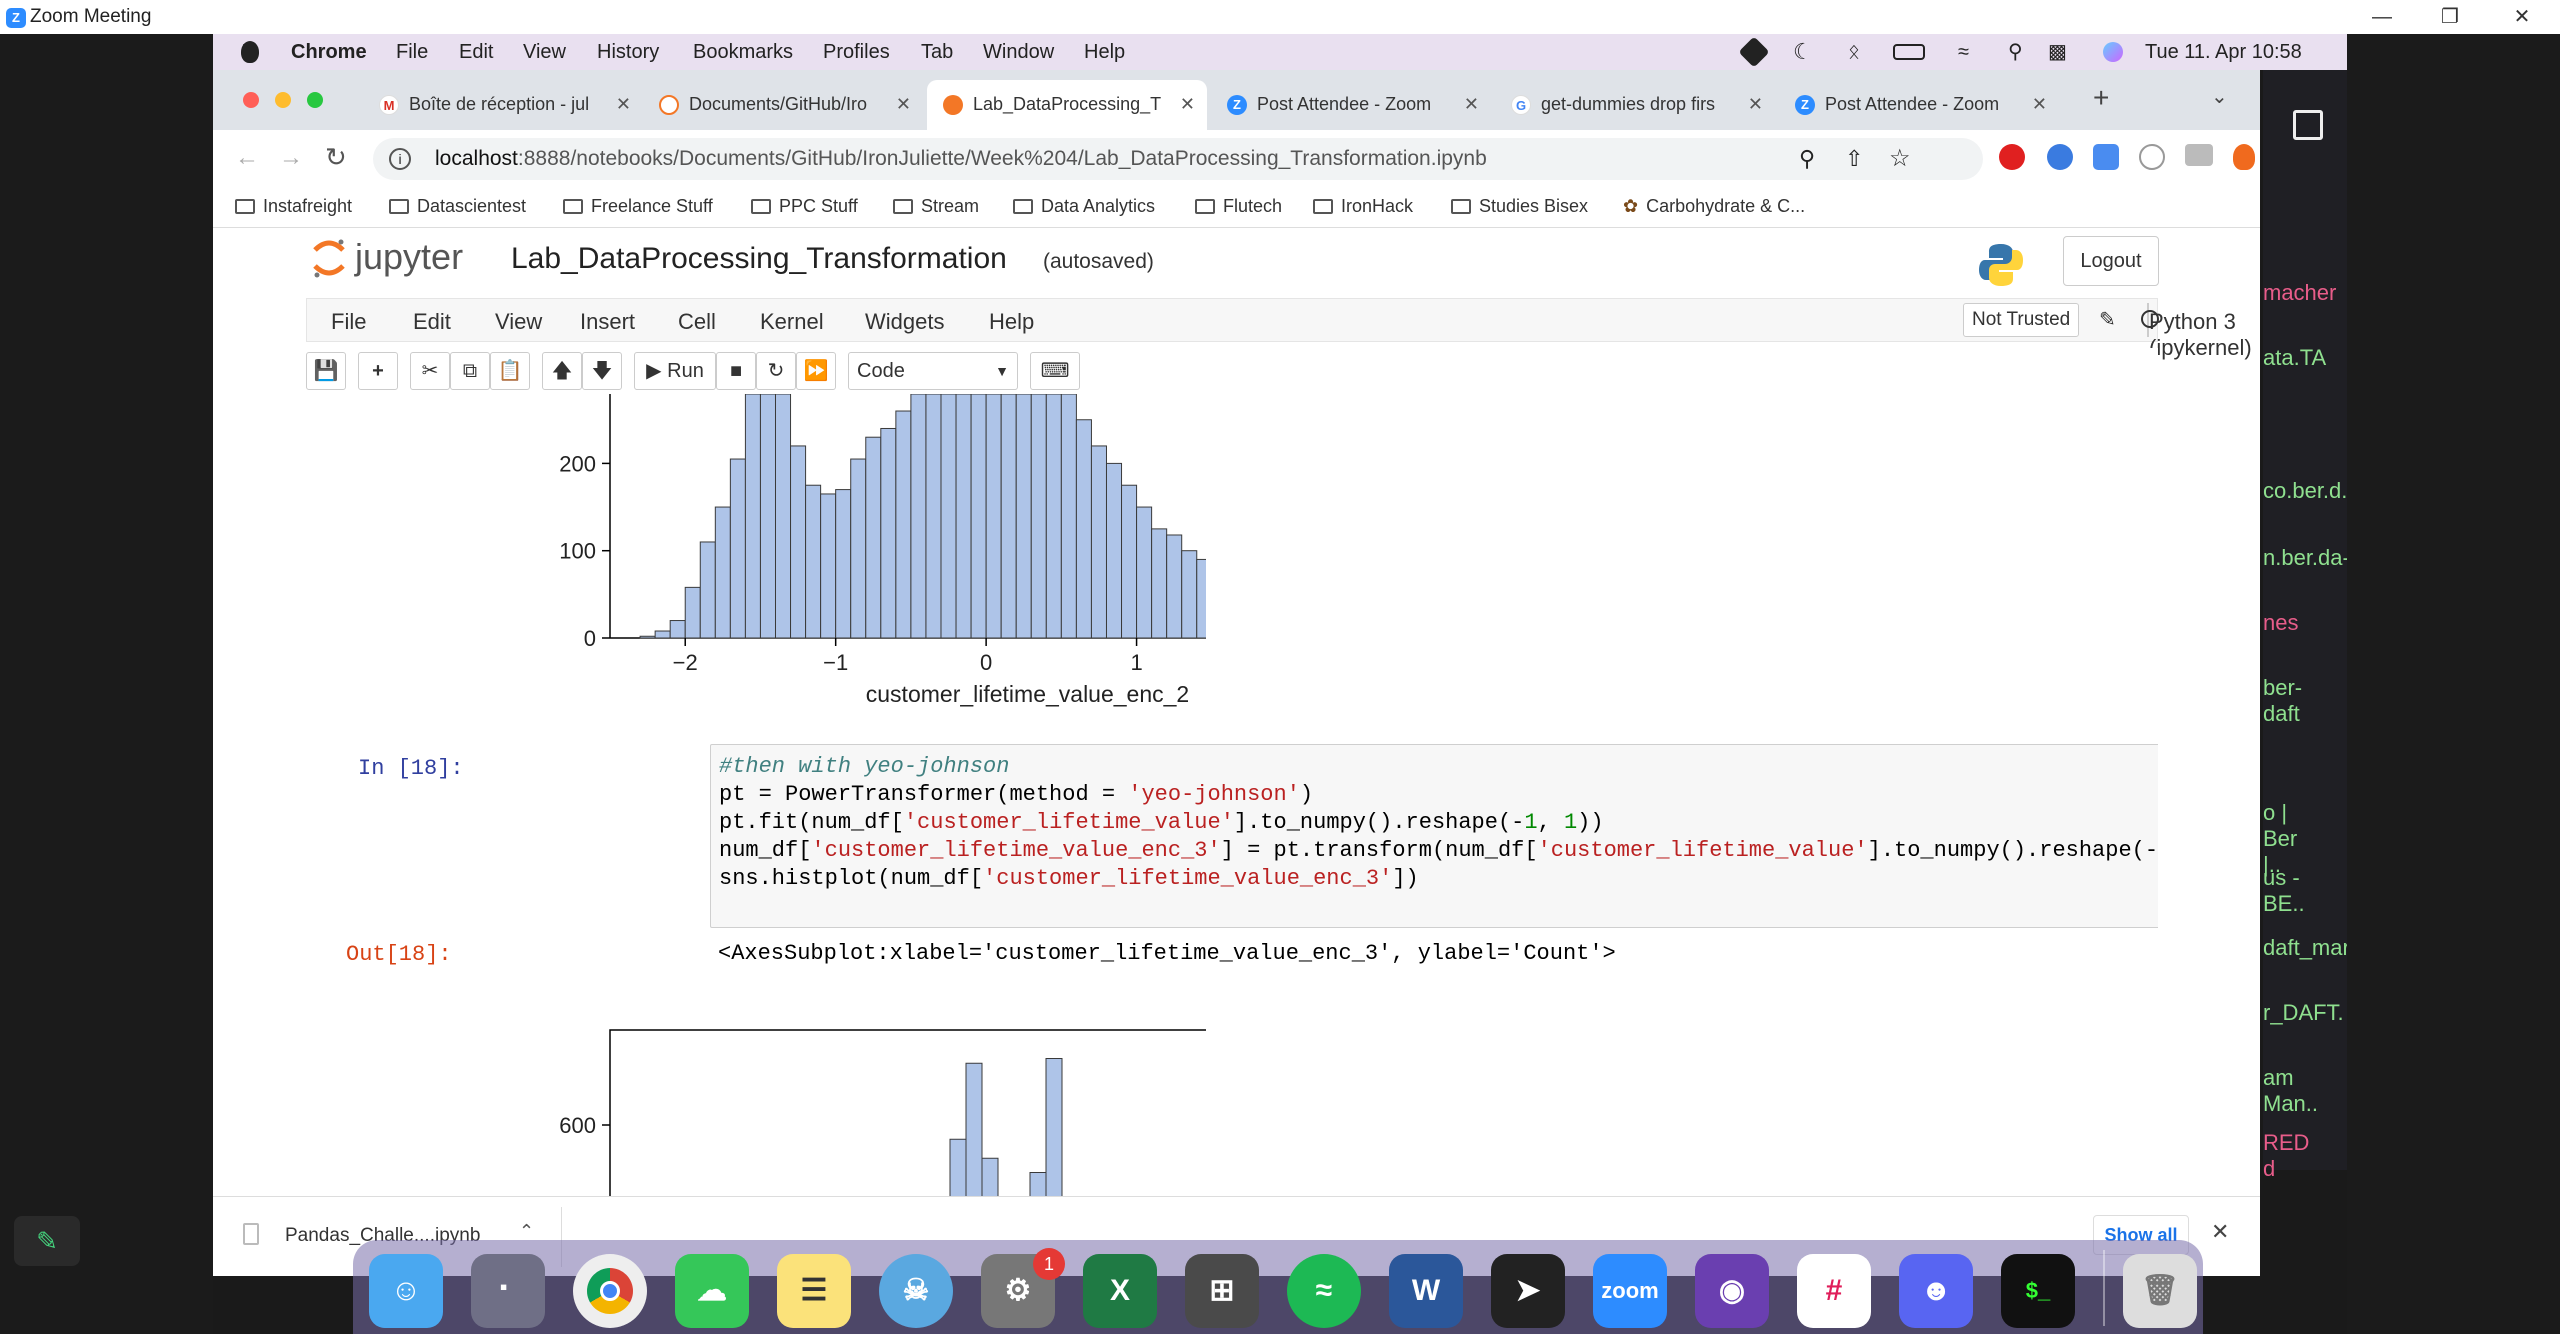 This screenshot has width=2560, height=1334. Describe the element at coordinates (2244, 157) in the screenshot. I see `extension-fire-icon` at that location.